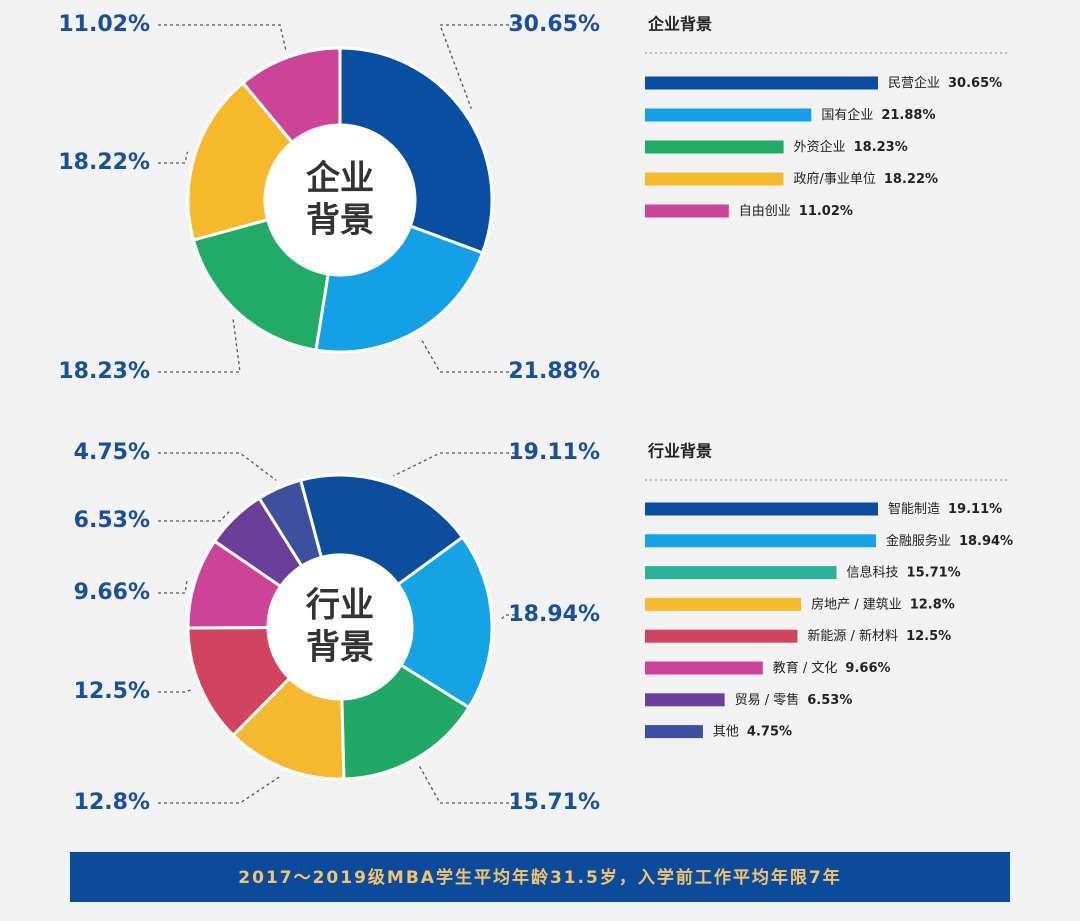  I want to click on bar-value: 12.8%, so click(932, 604).